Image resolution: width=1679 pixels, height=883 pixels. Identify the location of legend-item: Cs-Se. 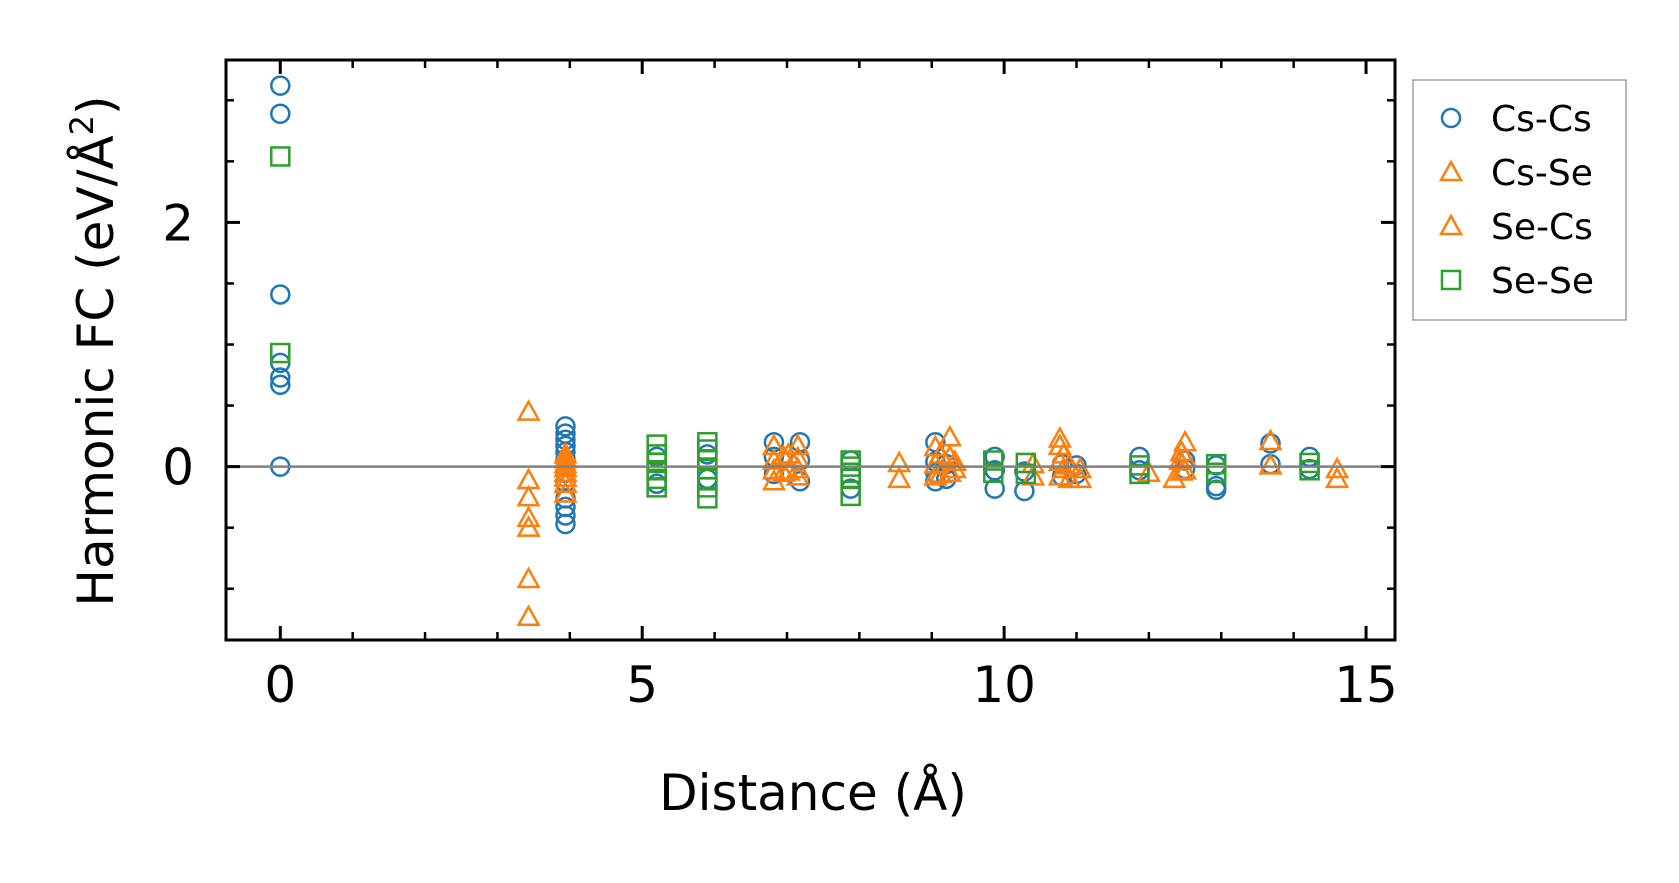
(1515, 173).